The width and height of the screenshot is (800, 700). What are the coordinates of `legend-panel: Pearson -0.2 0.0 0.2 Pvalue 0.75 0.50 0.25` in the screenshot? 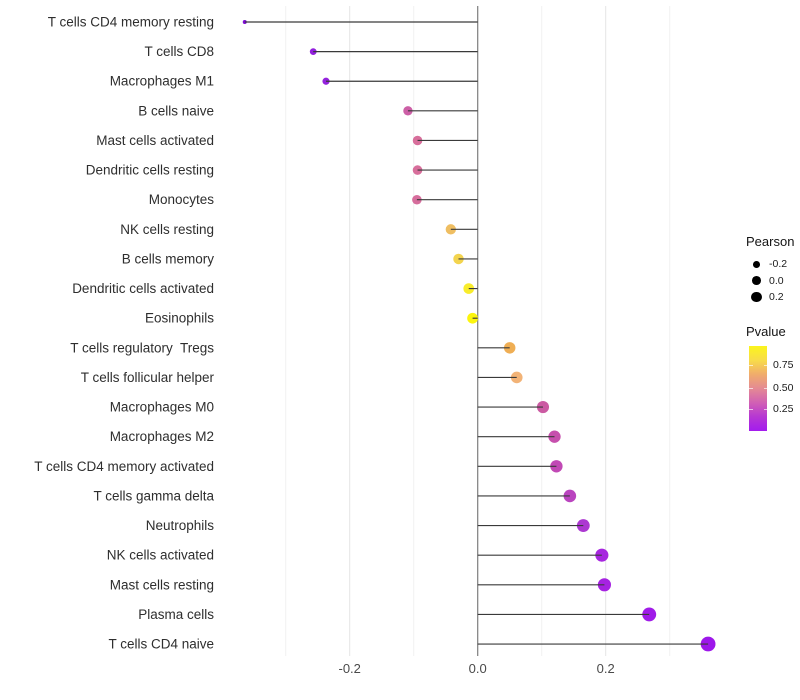 It's located at (773, 337).